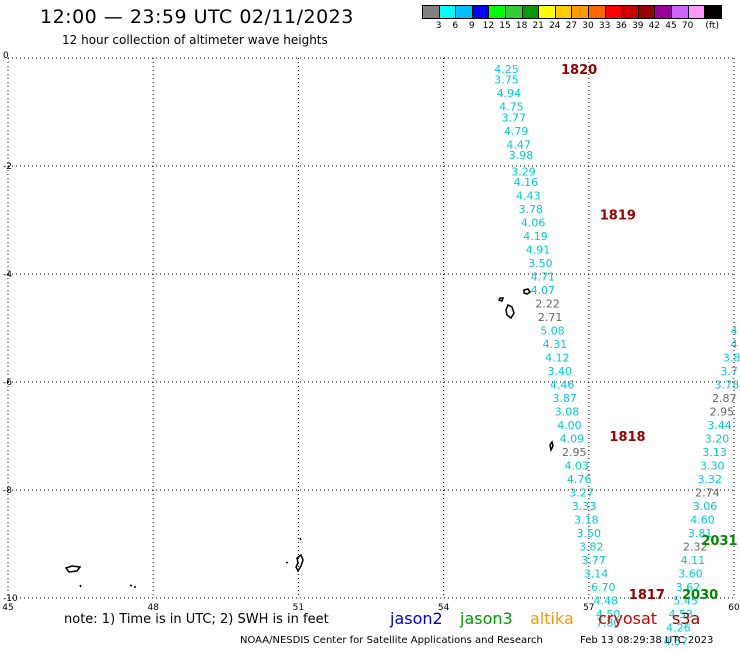 This screenshot has height=650, width=740. What do you see at coordinates (572, 12) in the screenshot?
I see `color-legend` at bounding box center [572, 12].